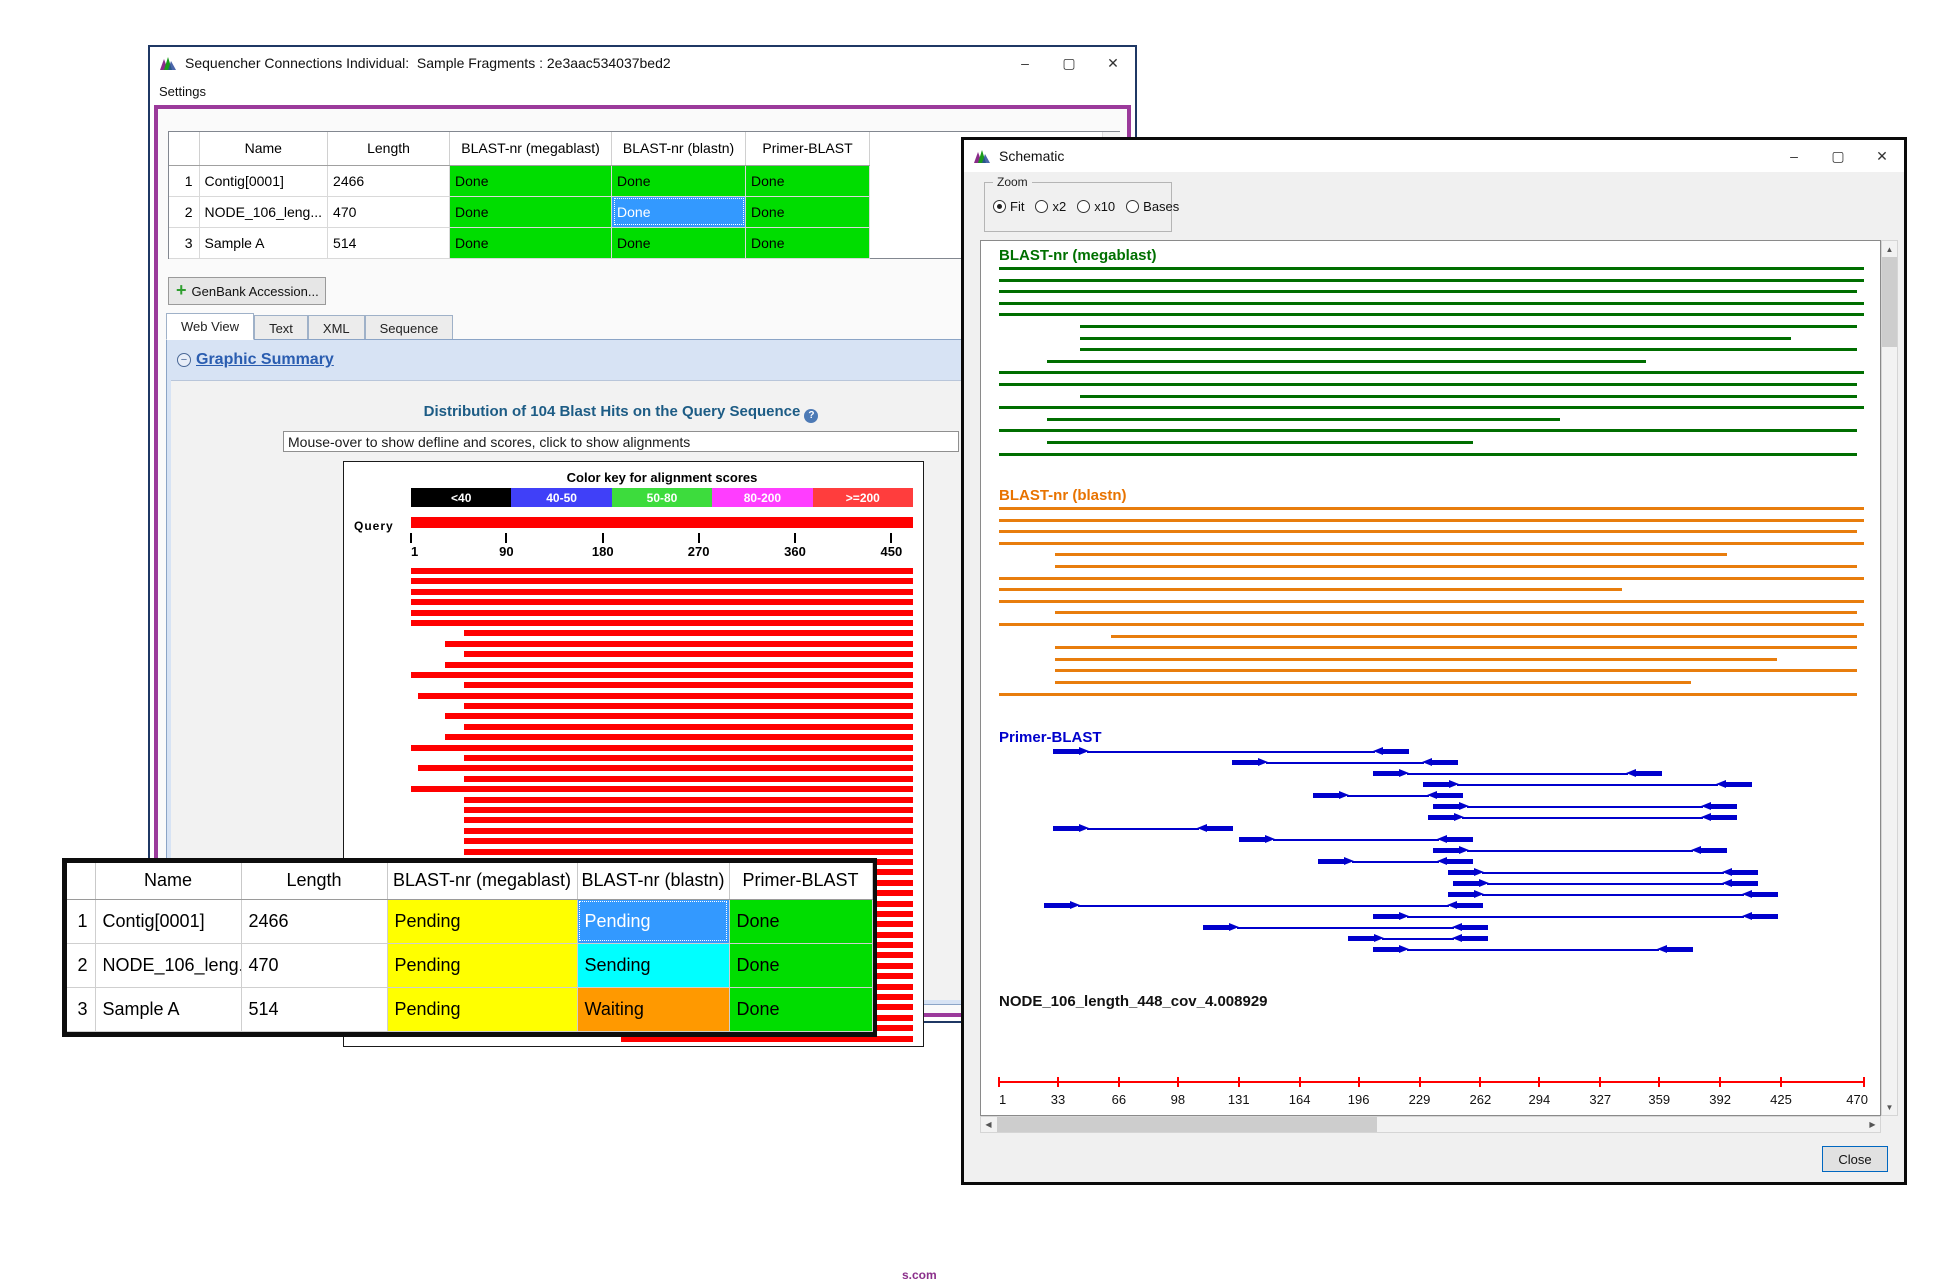 The image size is (1952, 1282). What do you see at coordinates (81, 881) in the screenshot?
I see `column-header` at bounding box center [81, 881].